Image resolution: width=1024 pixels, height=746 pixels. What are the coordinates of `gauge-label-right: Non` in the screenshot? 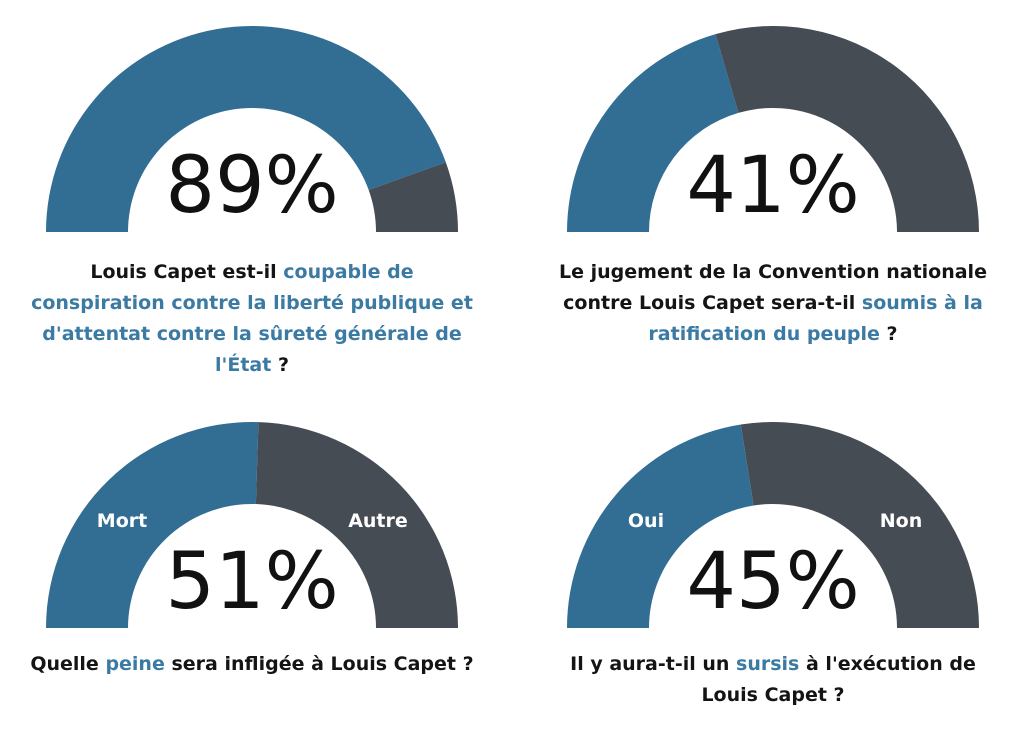 It's located at (901, 521).